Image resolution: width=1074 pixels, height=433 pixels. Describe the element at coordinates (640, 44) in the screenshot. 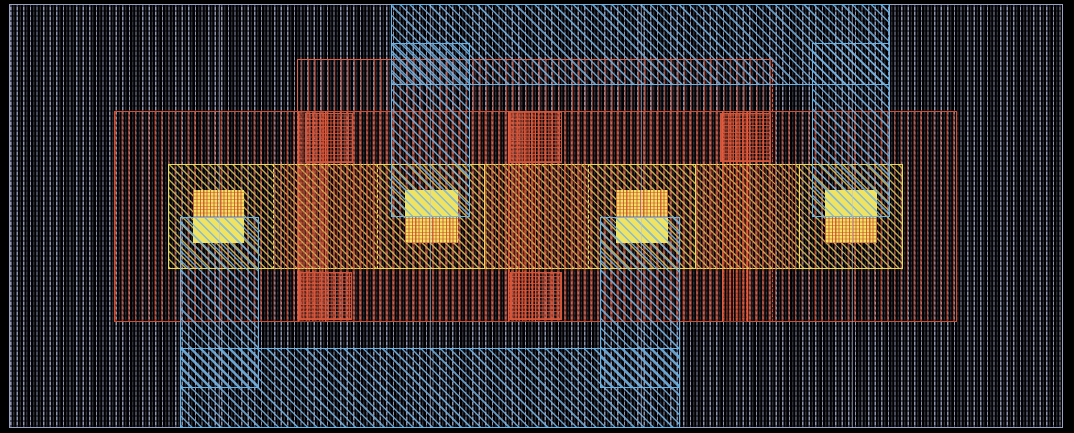

I see `metal-rail-top` at that location.